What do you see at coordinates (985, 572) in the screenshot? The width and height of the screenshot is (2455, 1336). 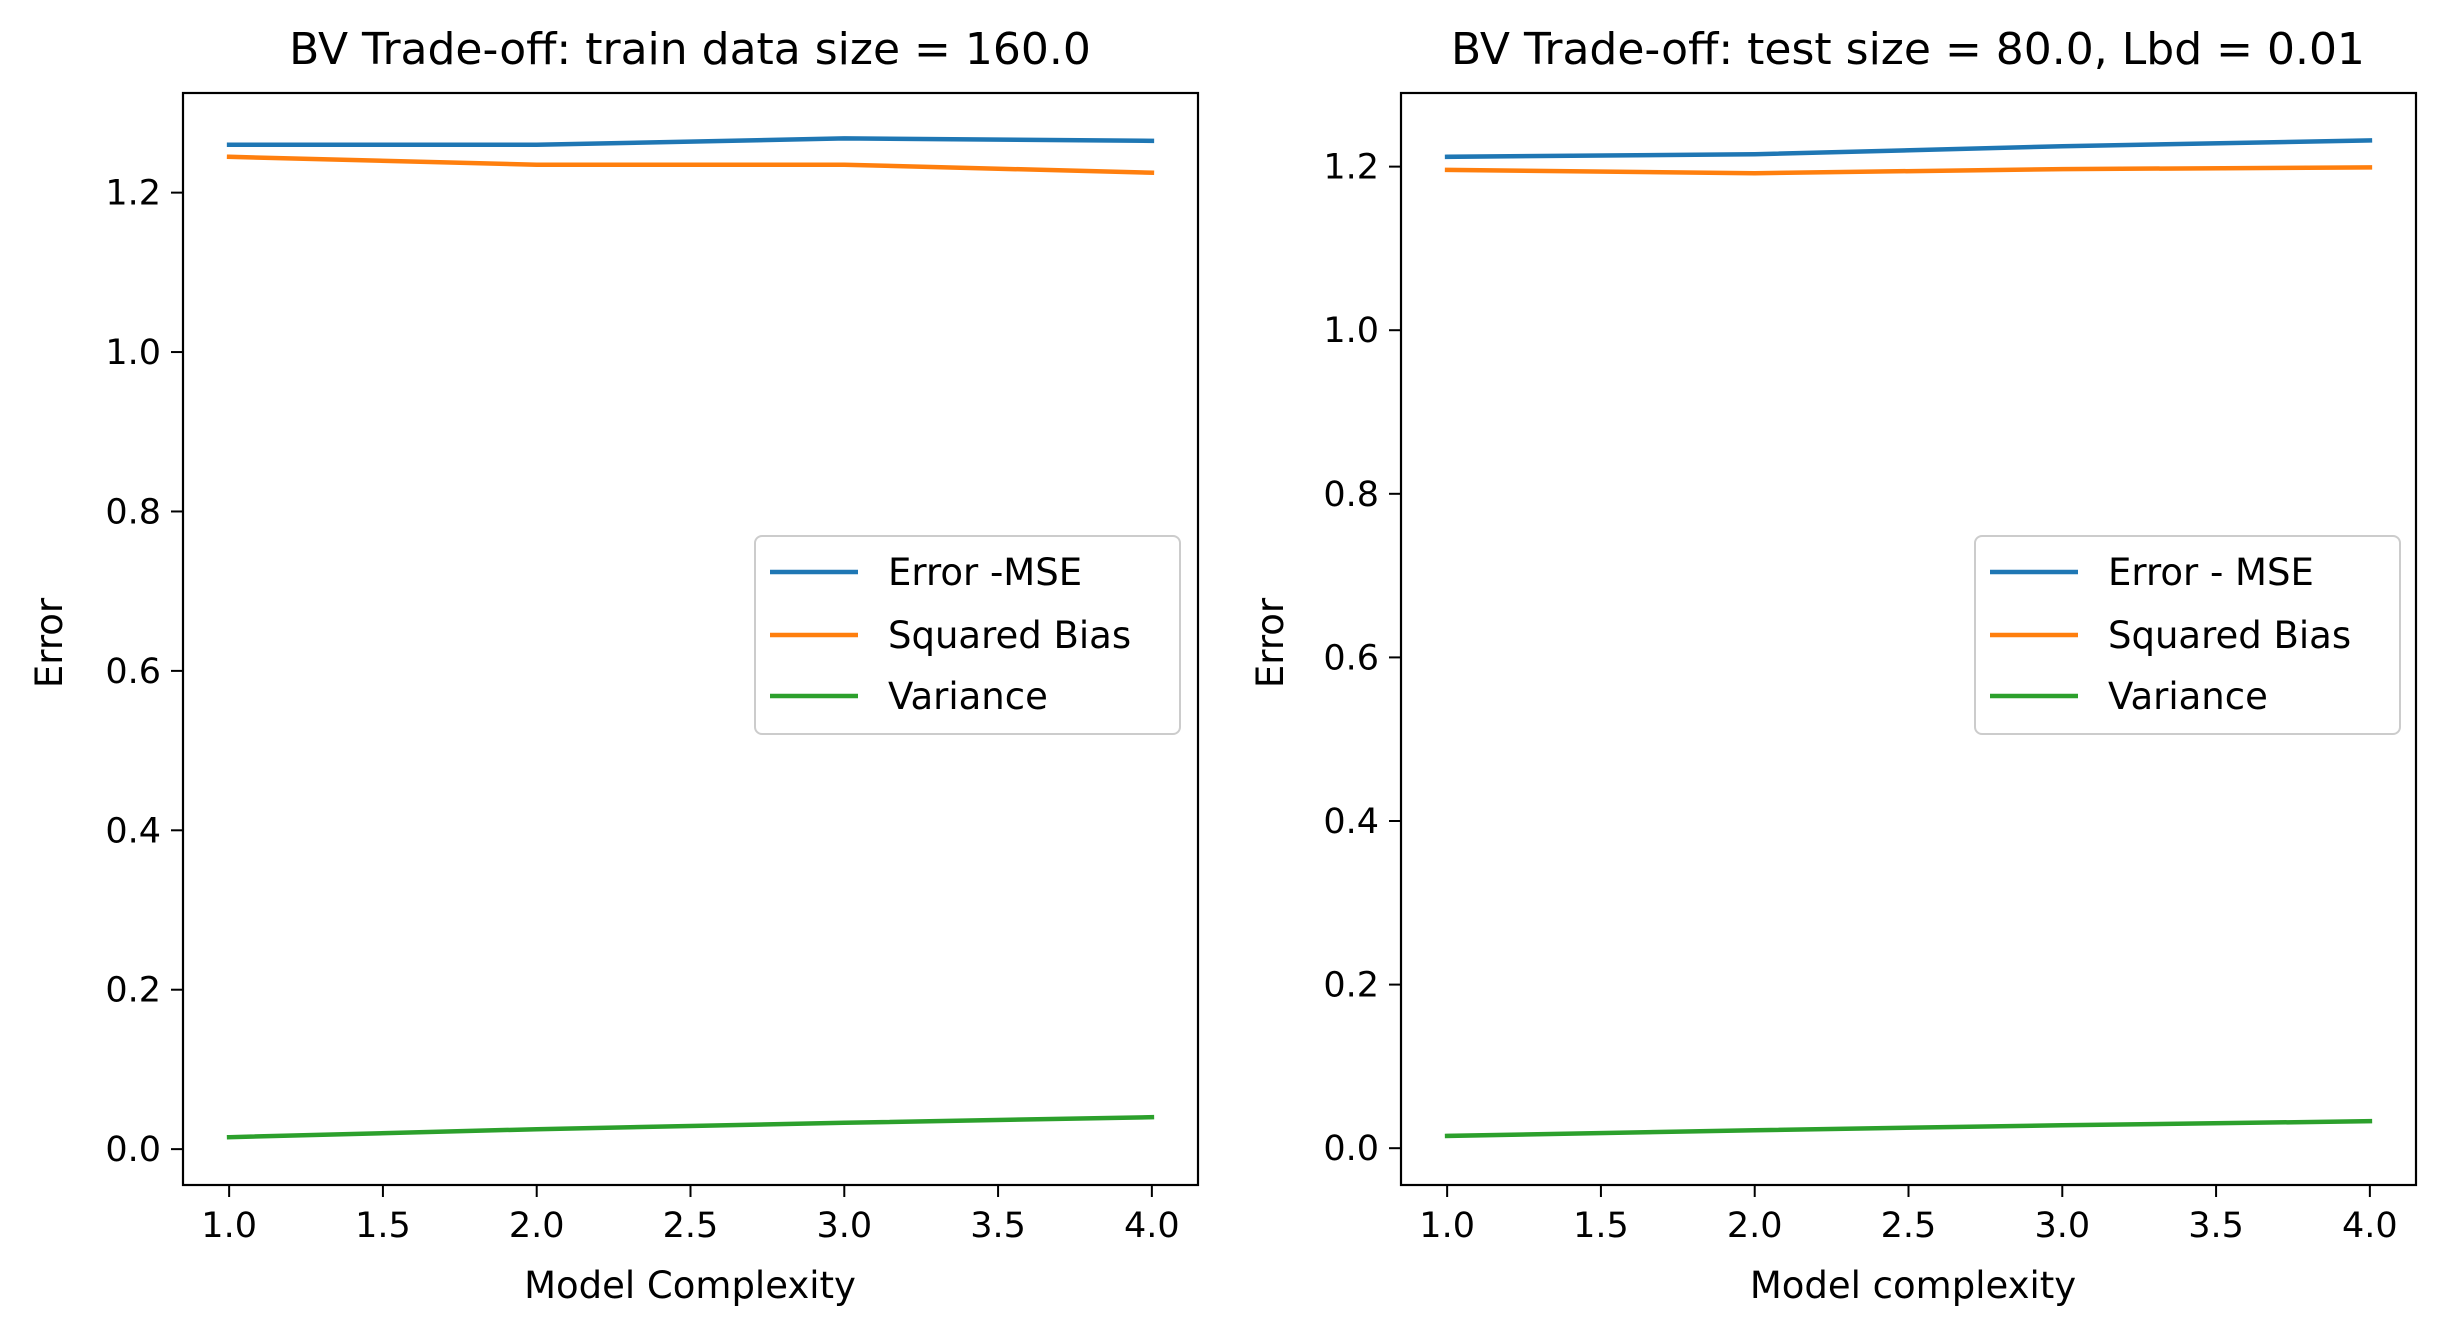 I see `chart-left-legend-label-mse: Error -MSE` at bounding box center [985, 572].